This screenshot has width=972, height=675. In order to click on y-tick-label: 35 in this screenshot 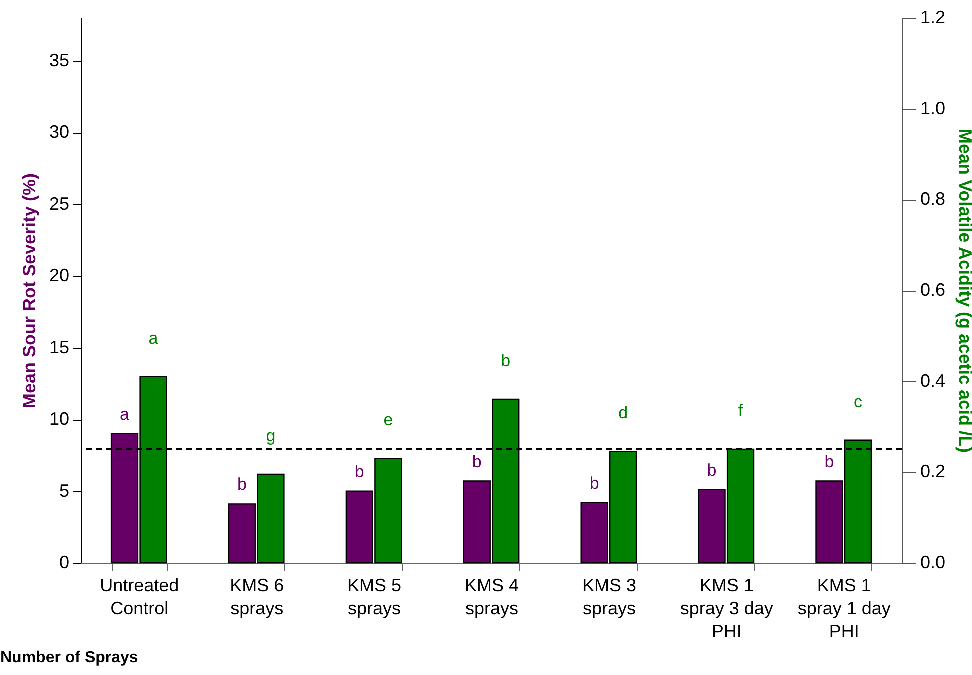, I will do `click(59, 60)`.